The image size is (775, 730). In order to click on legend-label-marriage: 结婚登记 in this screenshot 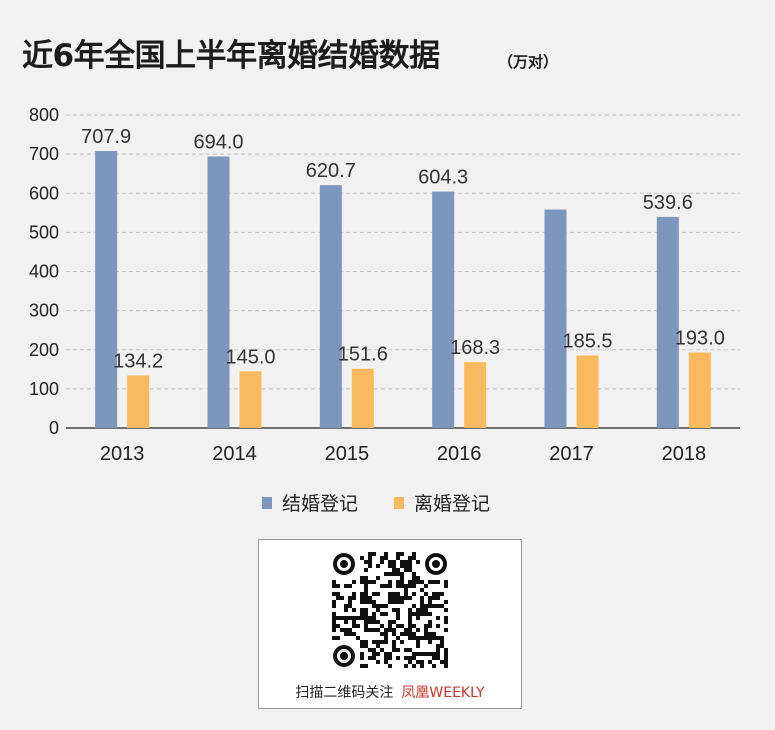, I will do `click(320, 504)`.